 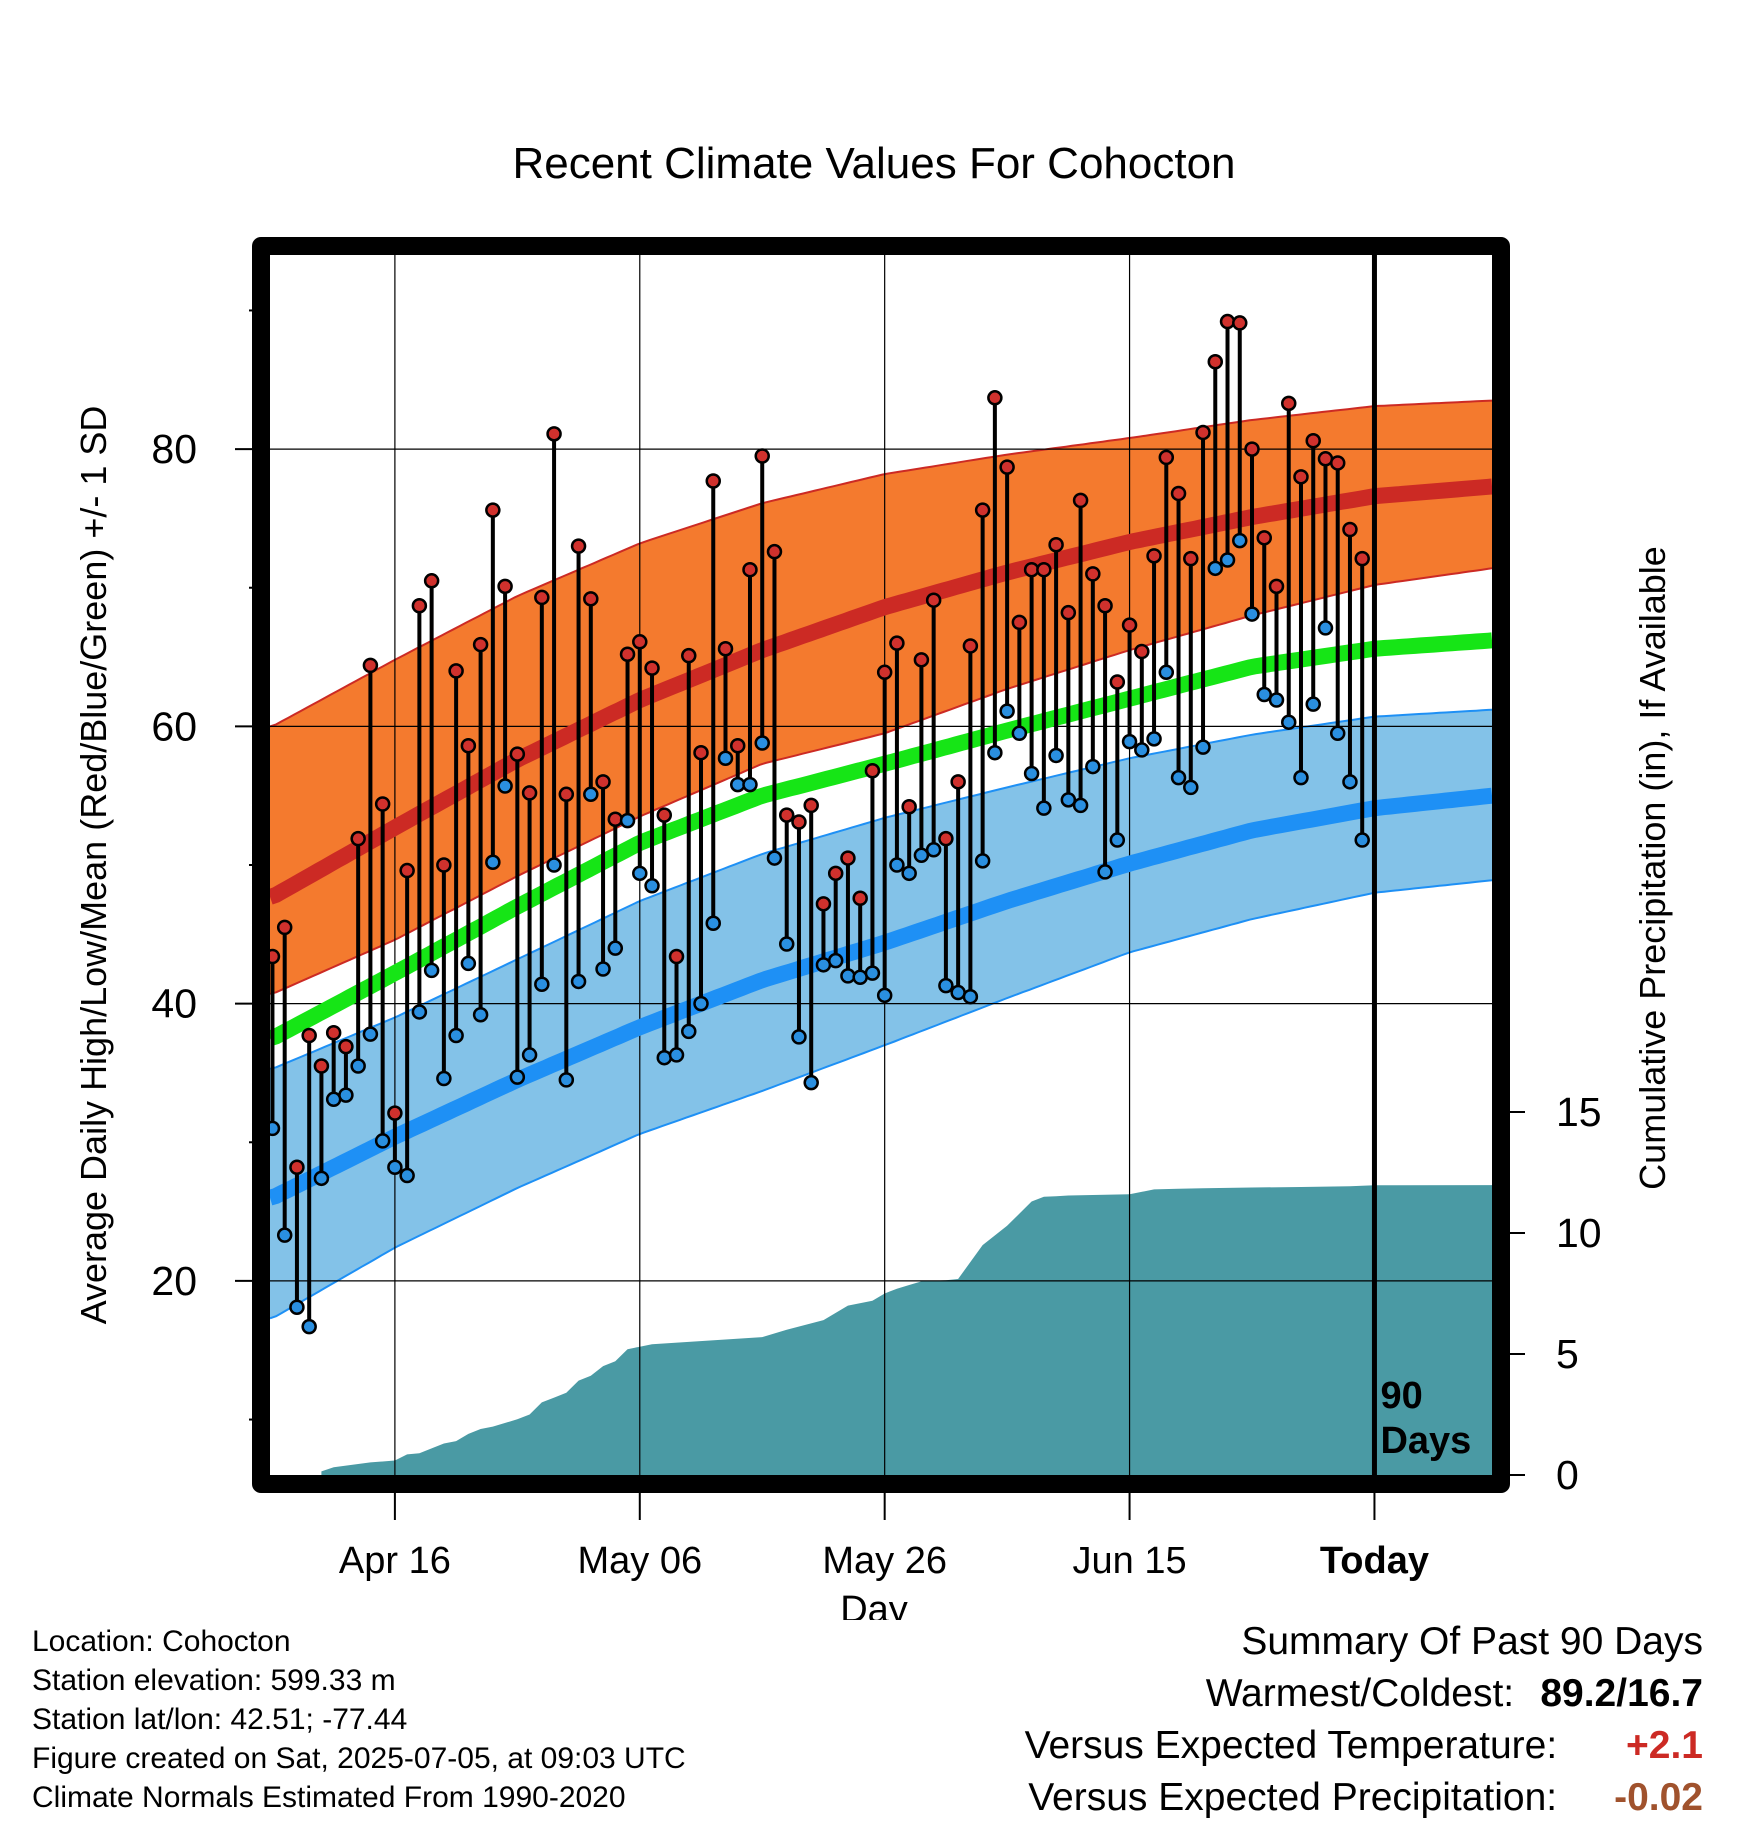 I want to click on latlon-text: Station lat/lon: 42.51; -77.44, so click(x=220, y=1719).